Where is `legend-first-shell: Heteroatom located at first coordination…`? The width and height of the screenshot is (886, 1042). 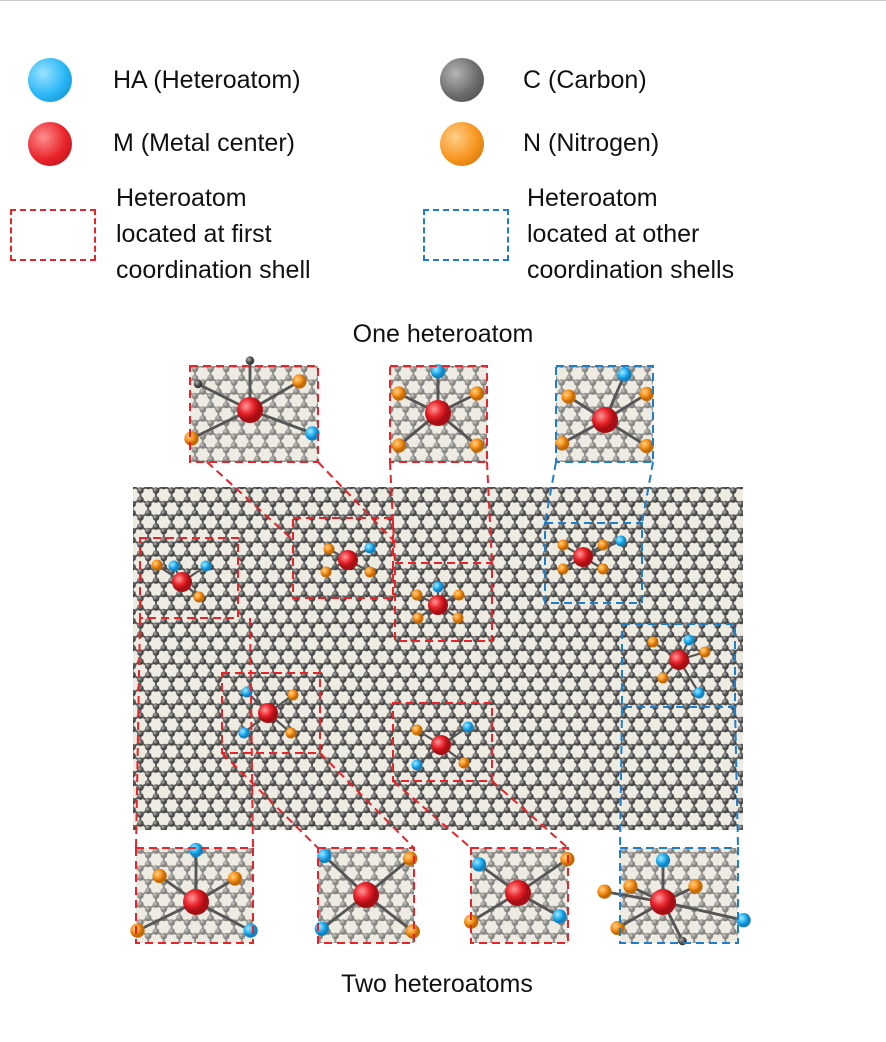 legend-first-shell: Heteroatom located at first coordination… is located at coordinates (213, 234).